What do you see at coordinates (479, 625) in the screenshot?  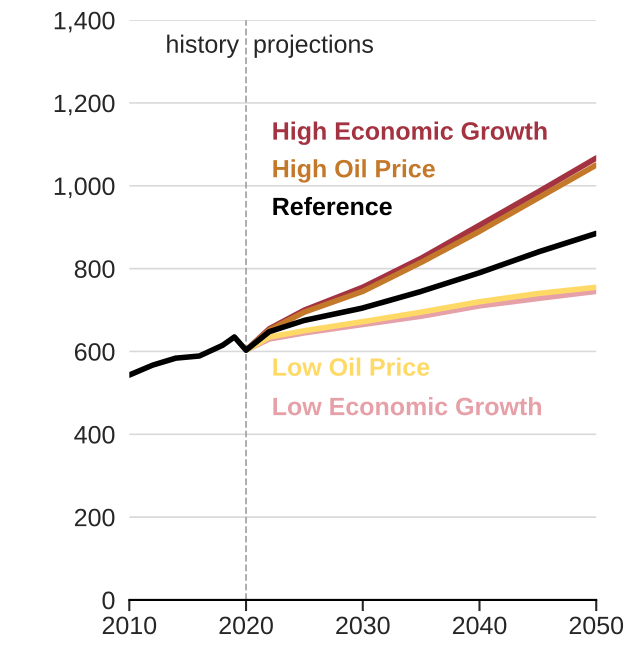 I see `x-tick-label: 2040` at bounding box center [479, 625].